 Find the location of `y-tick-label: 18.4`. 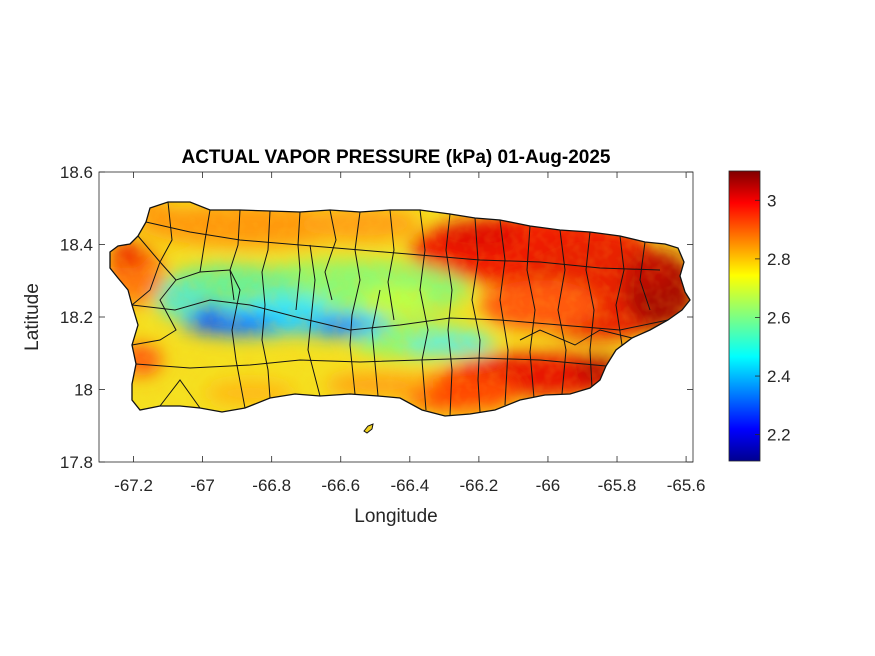

y-tick-label: 18.4 is located at coordinates (76, 245).